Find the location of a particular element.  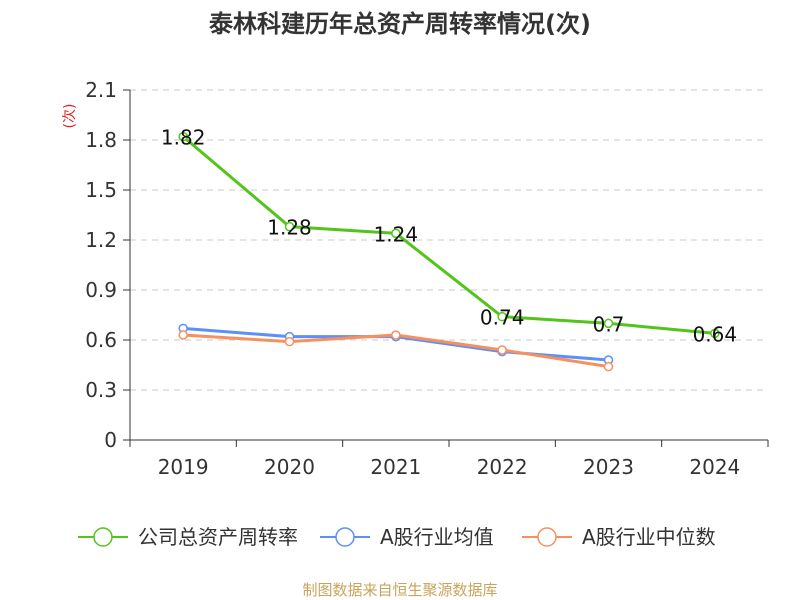

y-axis-label: (次) is located at coordinates (70, 116).